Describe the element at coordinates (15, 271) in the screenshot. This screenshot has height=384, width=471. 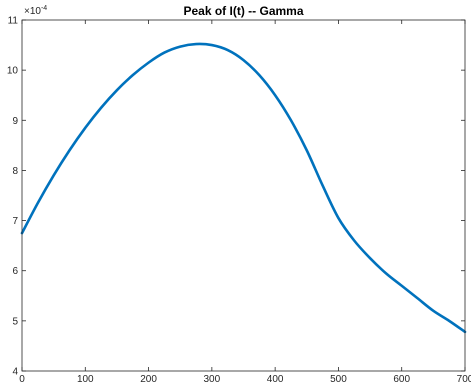
I see `y-tick-label: 6` at that location.